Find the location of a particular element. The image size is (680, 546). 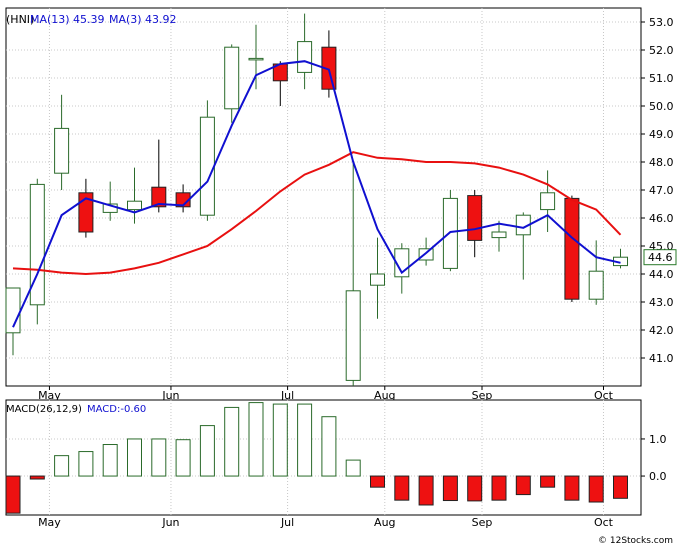

last-price-box is located at coordinates (660, 257).